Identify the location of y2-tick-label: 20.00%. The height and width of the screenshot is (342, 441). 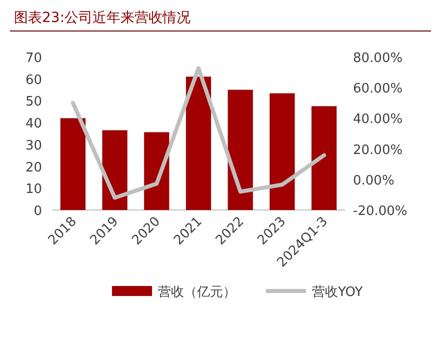
(378, 150).